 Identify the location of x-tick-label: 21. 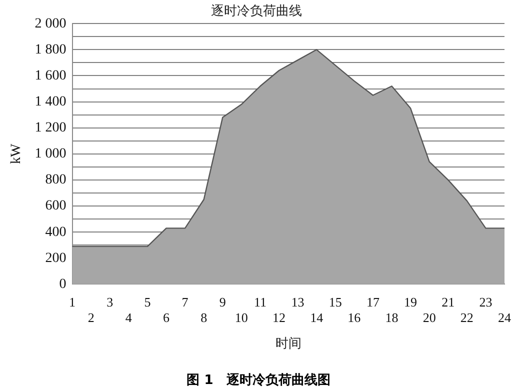
(448, 302).